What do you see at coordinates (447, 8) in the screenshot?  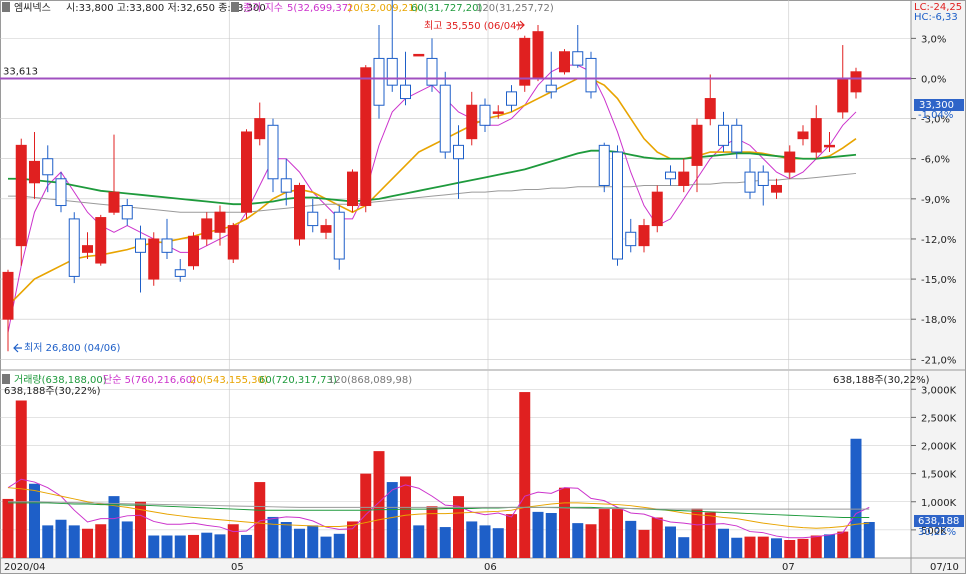 I see `ma60-legend: 60(31,727,20)` at bounding box center [447, 8].